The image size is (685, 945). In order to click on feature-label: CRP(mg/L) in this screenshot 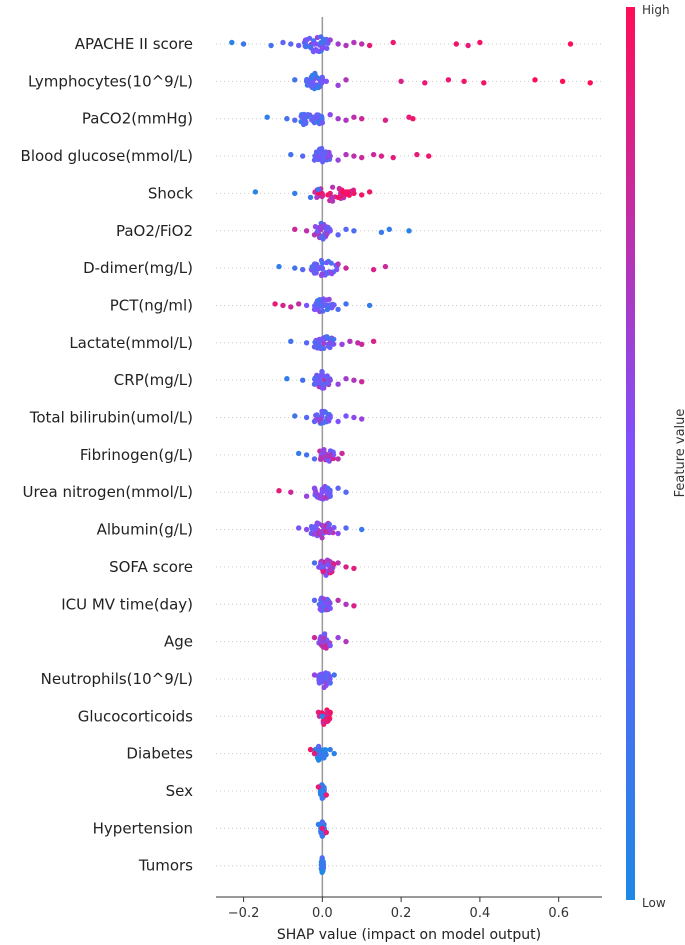, I will do `click(153, 380)`.